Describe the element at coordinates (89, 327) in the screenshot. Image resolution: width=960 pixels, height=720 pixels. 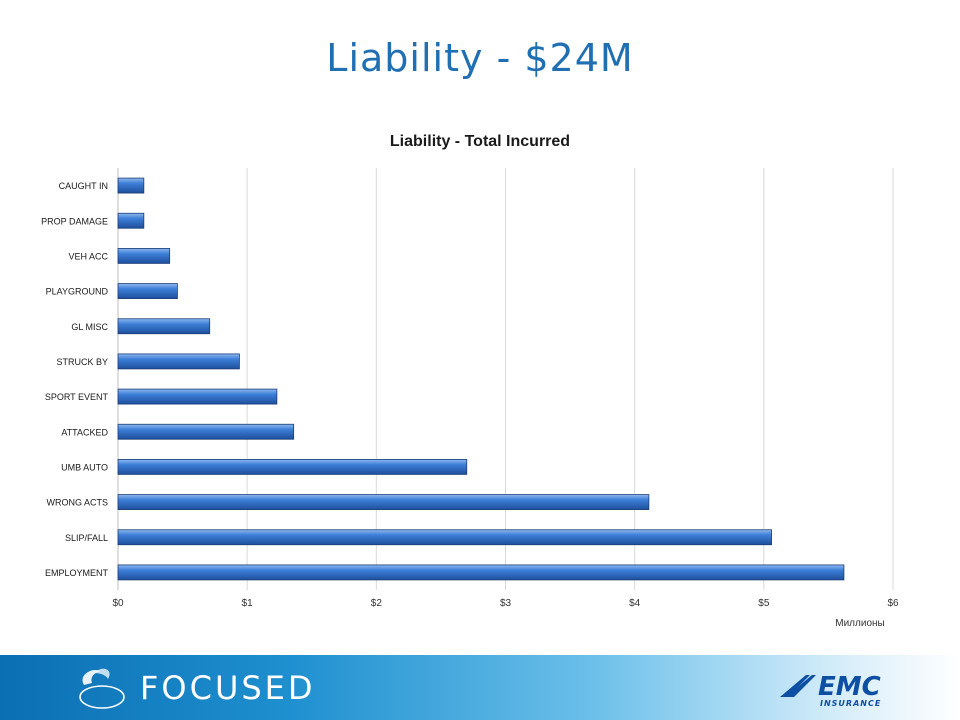
I see `category-label: GL MISC` at that location.